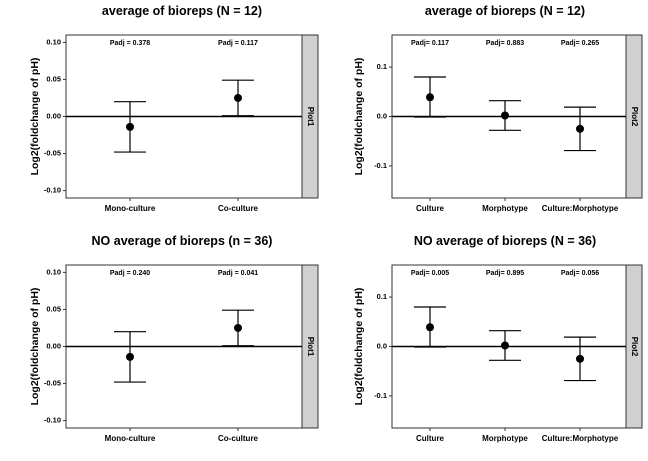 The image size is (648, 461). Describe the element at coordinates (238, 273) in the screenshot. I see `padj-annotation: Padj = 0.041` at that location.